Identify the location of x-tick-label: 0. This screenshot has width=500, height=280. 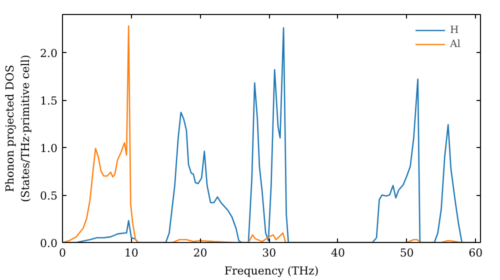
(62, 253).